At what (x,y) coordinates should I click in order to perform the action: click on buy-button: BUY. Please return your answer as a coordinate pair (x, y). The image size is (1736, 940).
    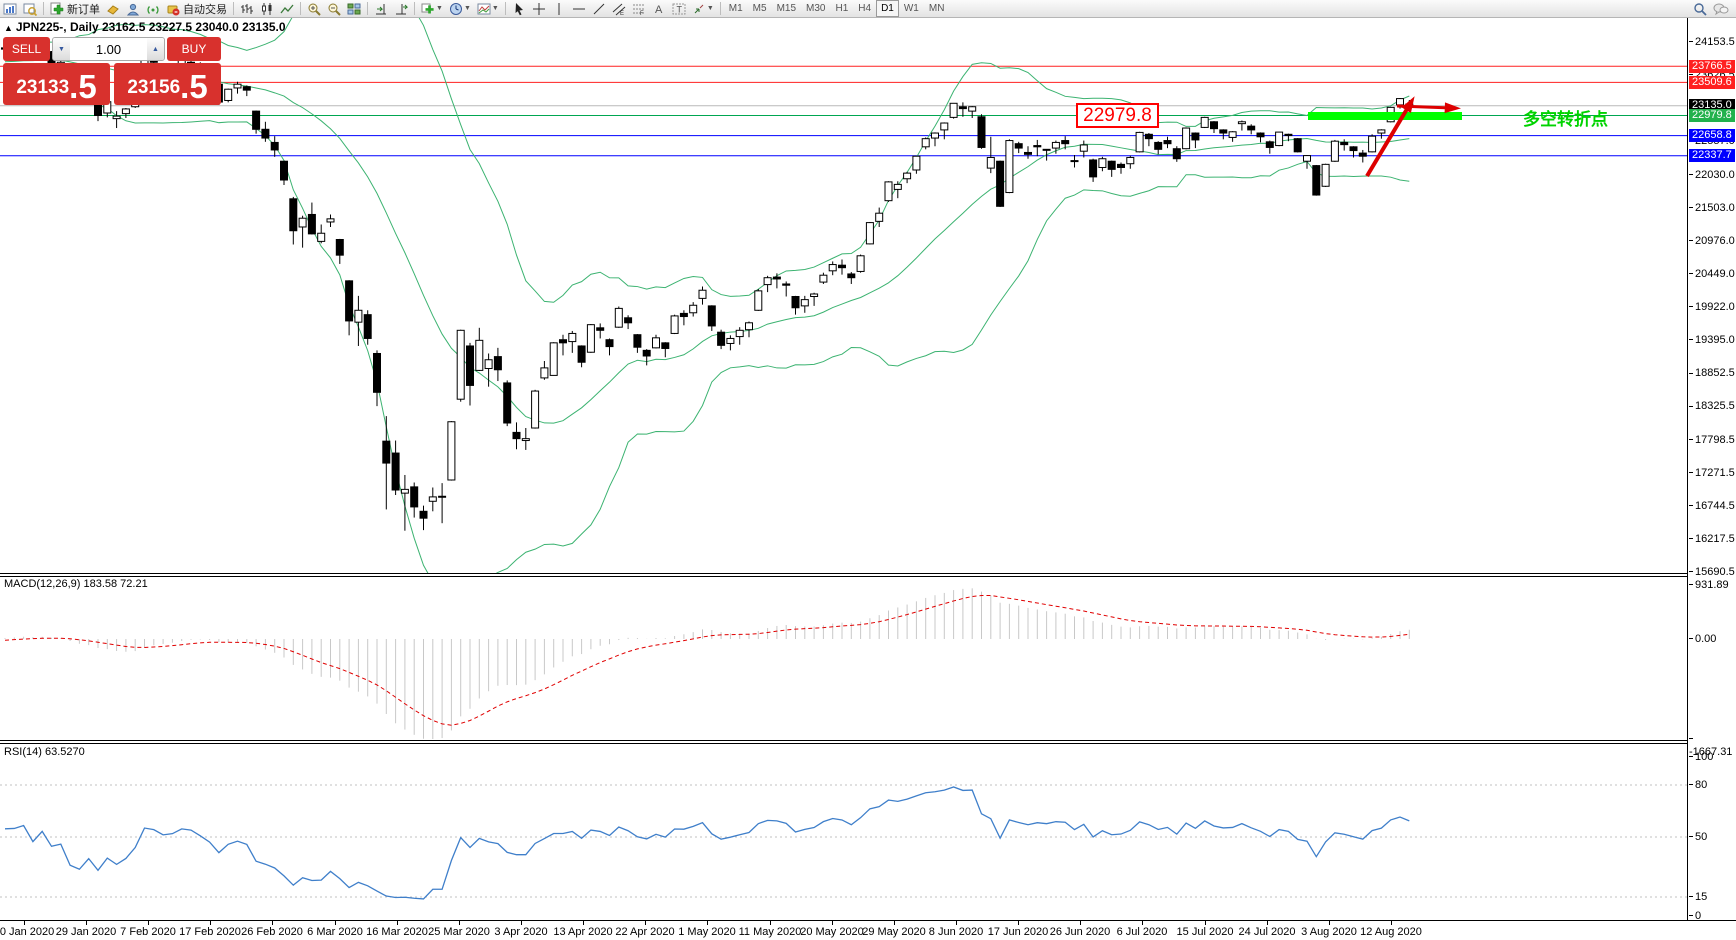
    Looking at the image, I should click on (194, 49).